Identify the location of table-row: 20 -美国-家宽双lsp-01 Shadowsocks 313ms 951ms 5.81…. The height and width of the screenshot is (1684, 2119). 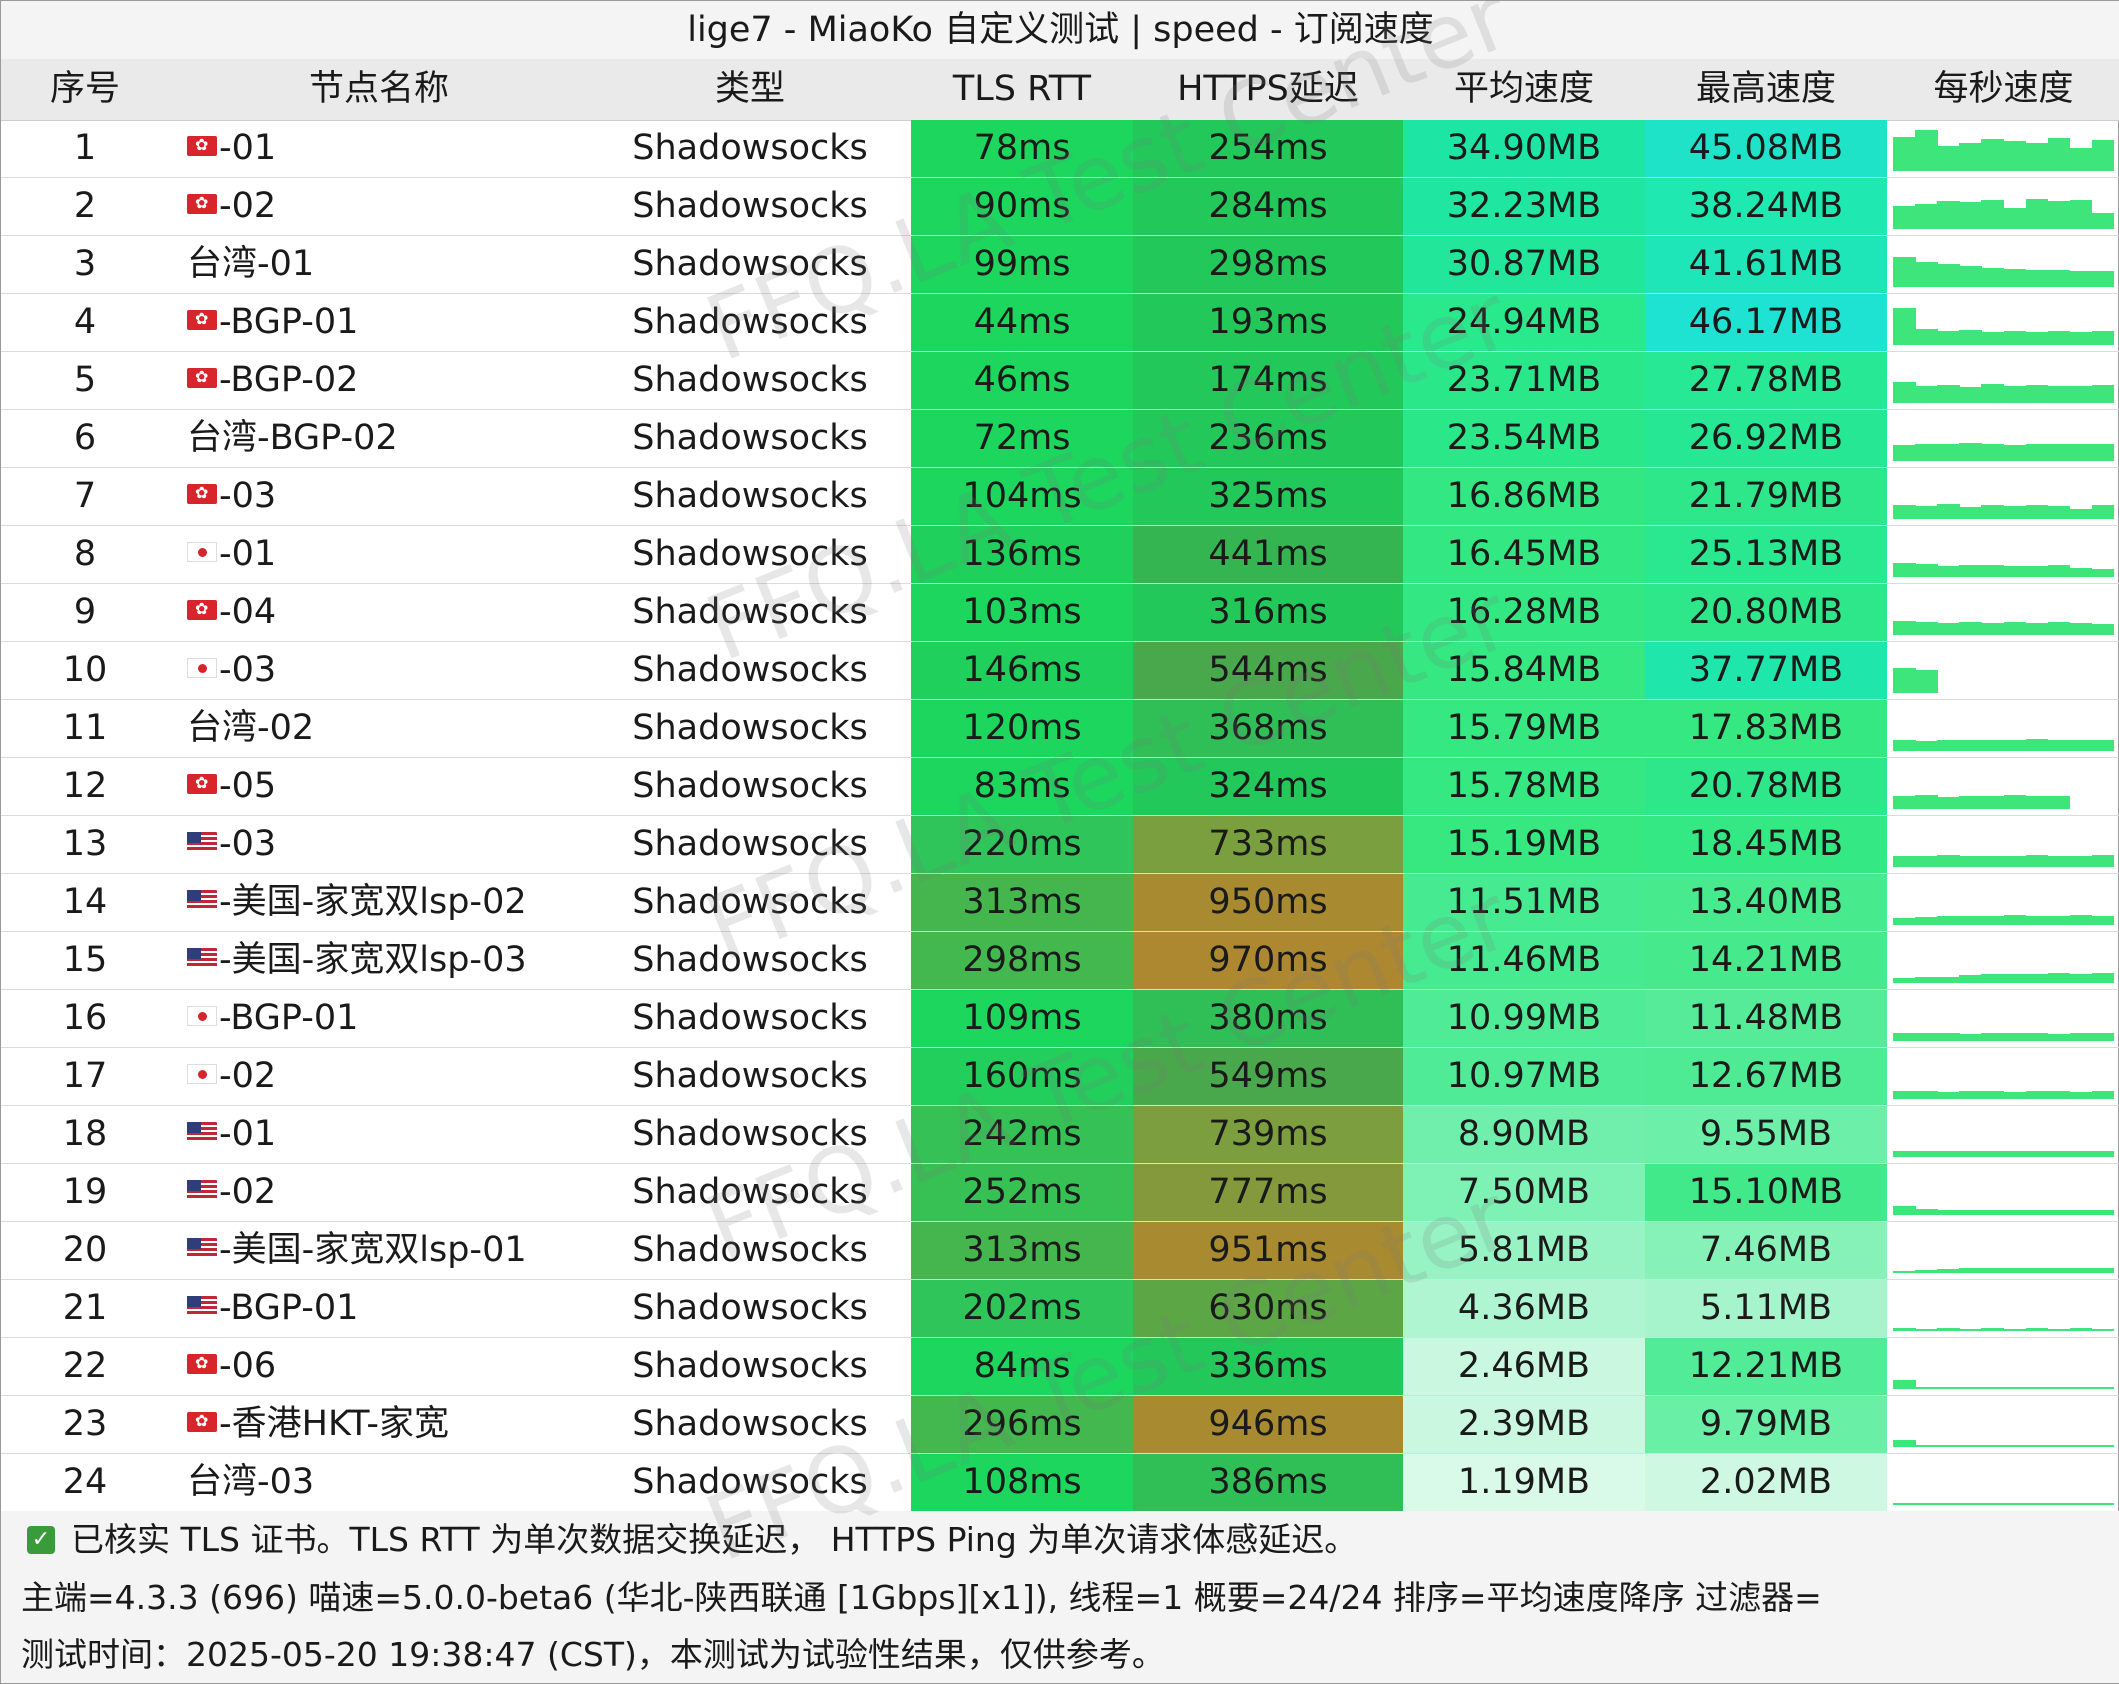
(1060, 1251).